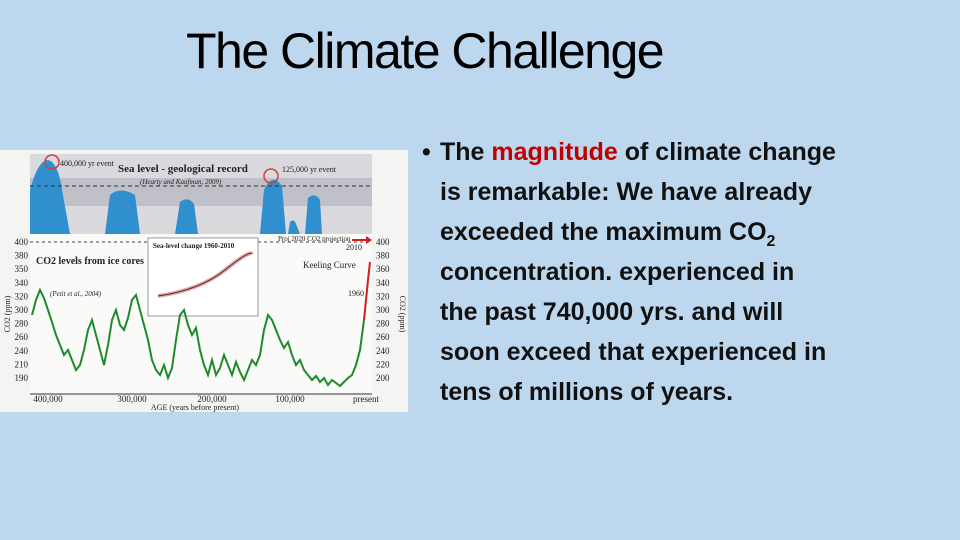 This screenshot has width=960, height=540. Describe the element at coordinates (466, 152) in the screenshot. I see `text: The` at that location.